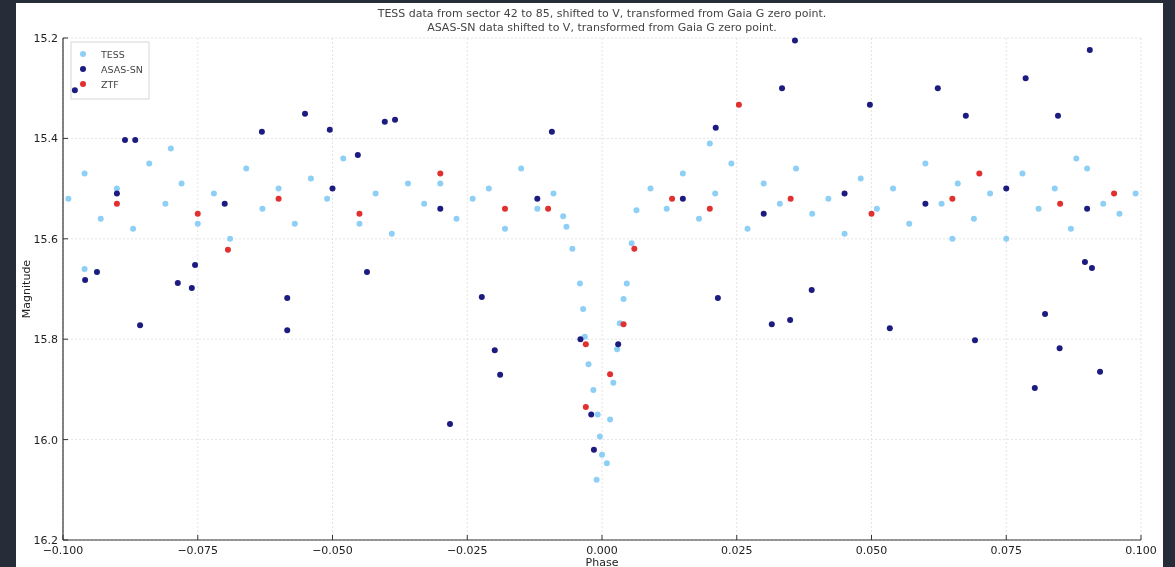  I want to click on legend-label: TESS, so click(112, 54).